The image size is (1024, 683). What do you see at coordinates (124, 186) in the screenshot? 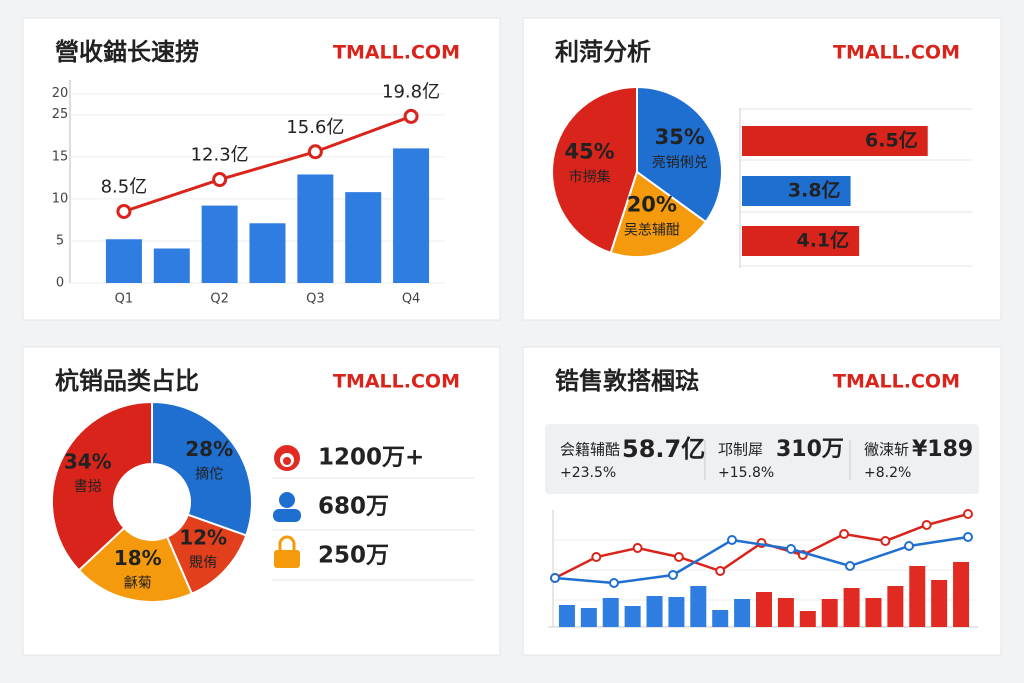
I see `data-label: 8.5亿` at bounding box center [124, 186].